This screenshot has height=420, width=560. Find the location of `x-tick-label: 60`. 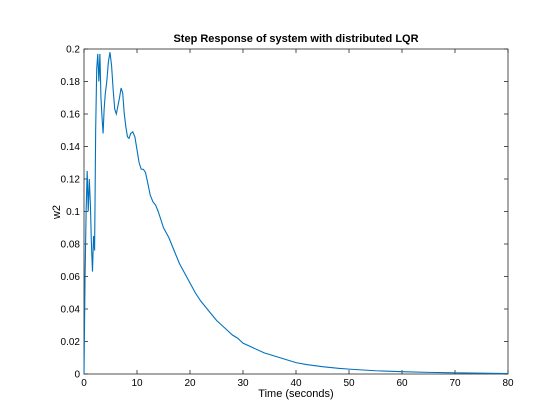

x-tick-label: 60 is located at coordinates (402, 383).